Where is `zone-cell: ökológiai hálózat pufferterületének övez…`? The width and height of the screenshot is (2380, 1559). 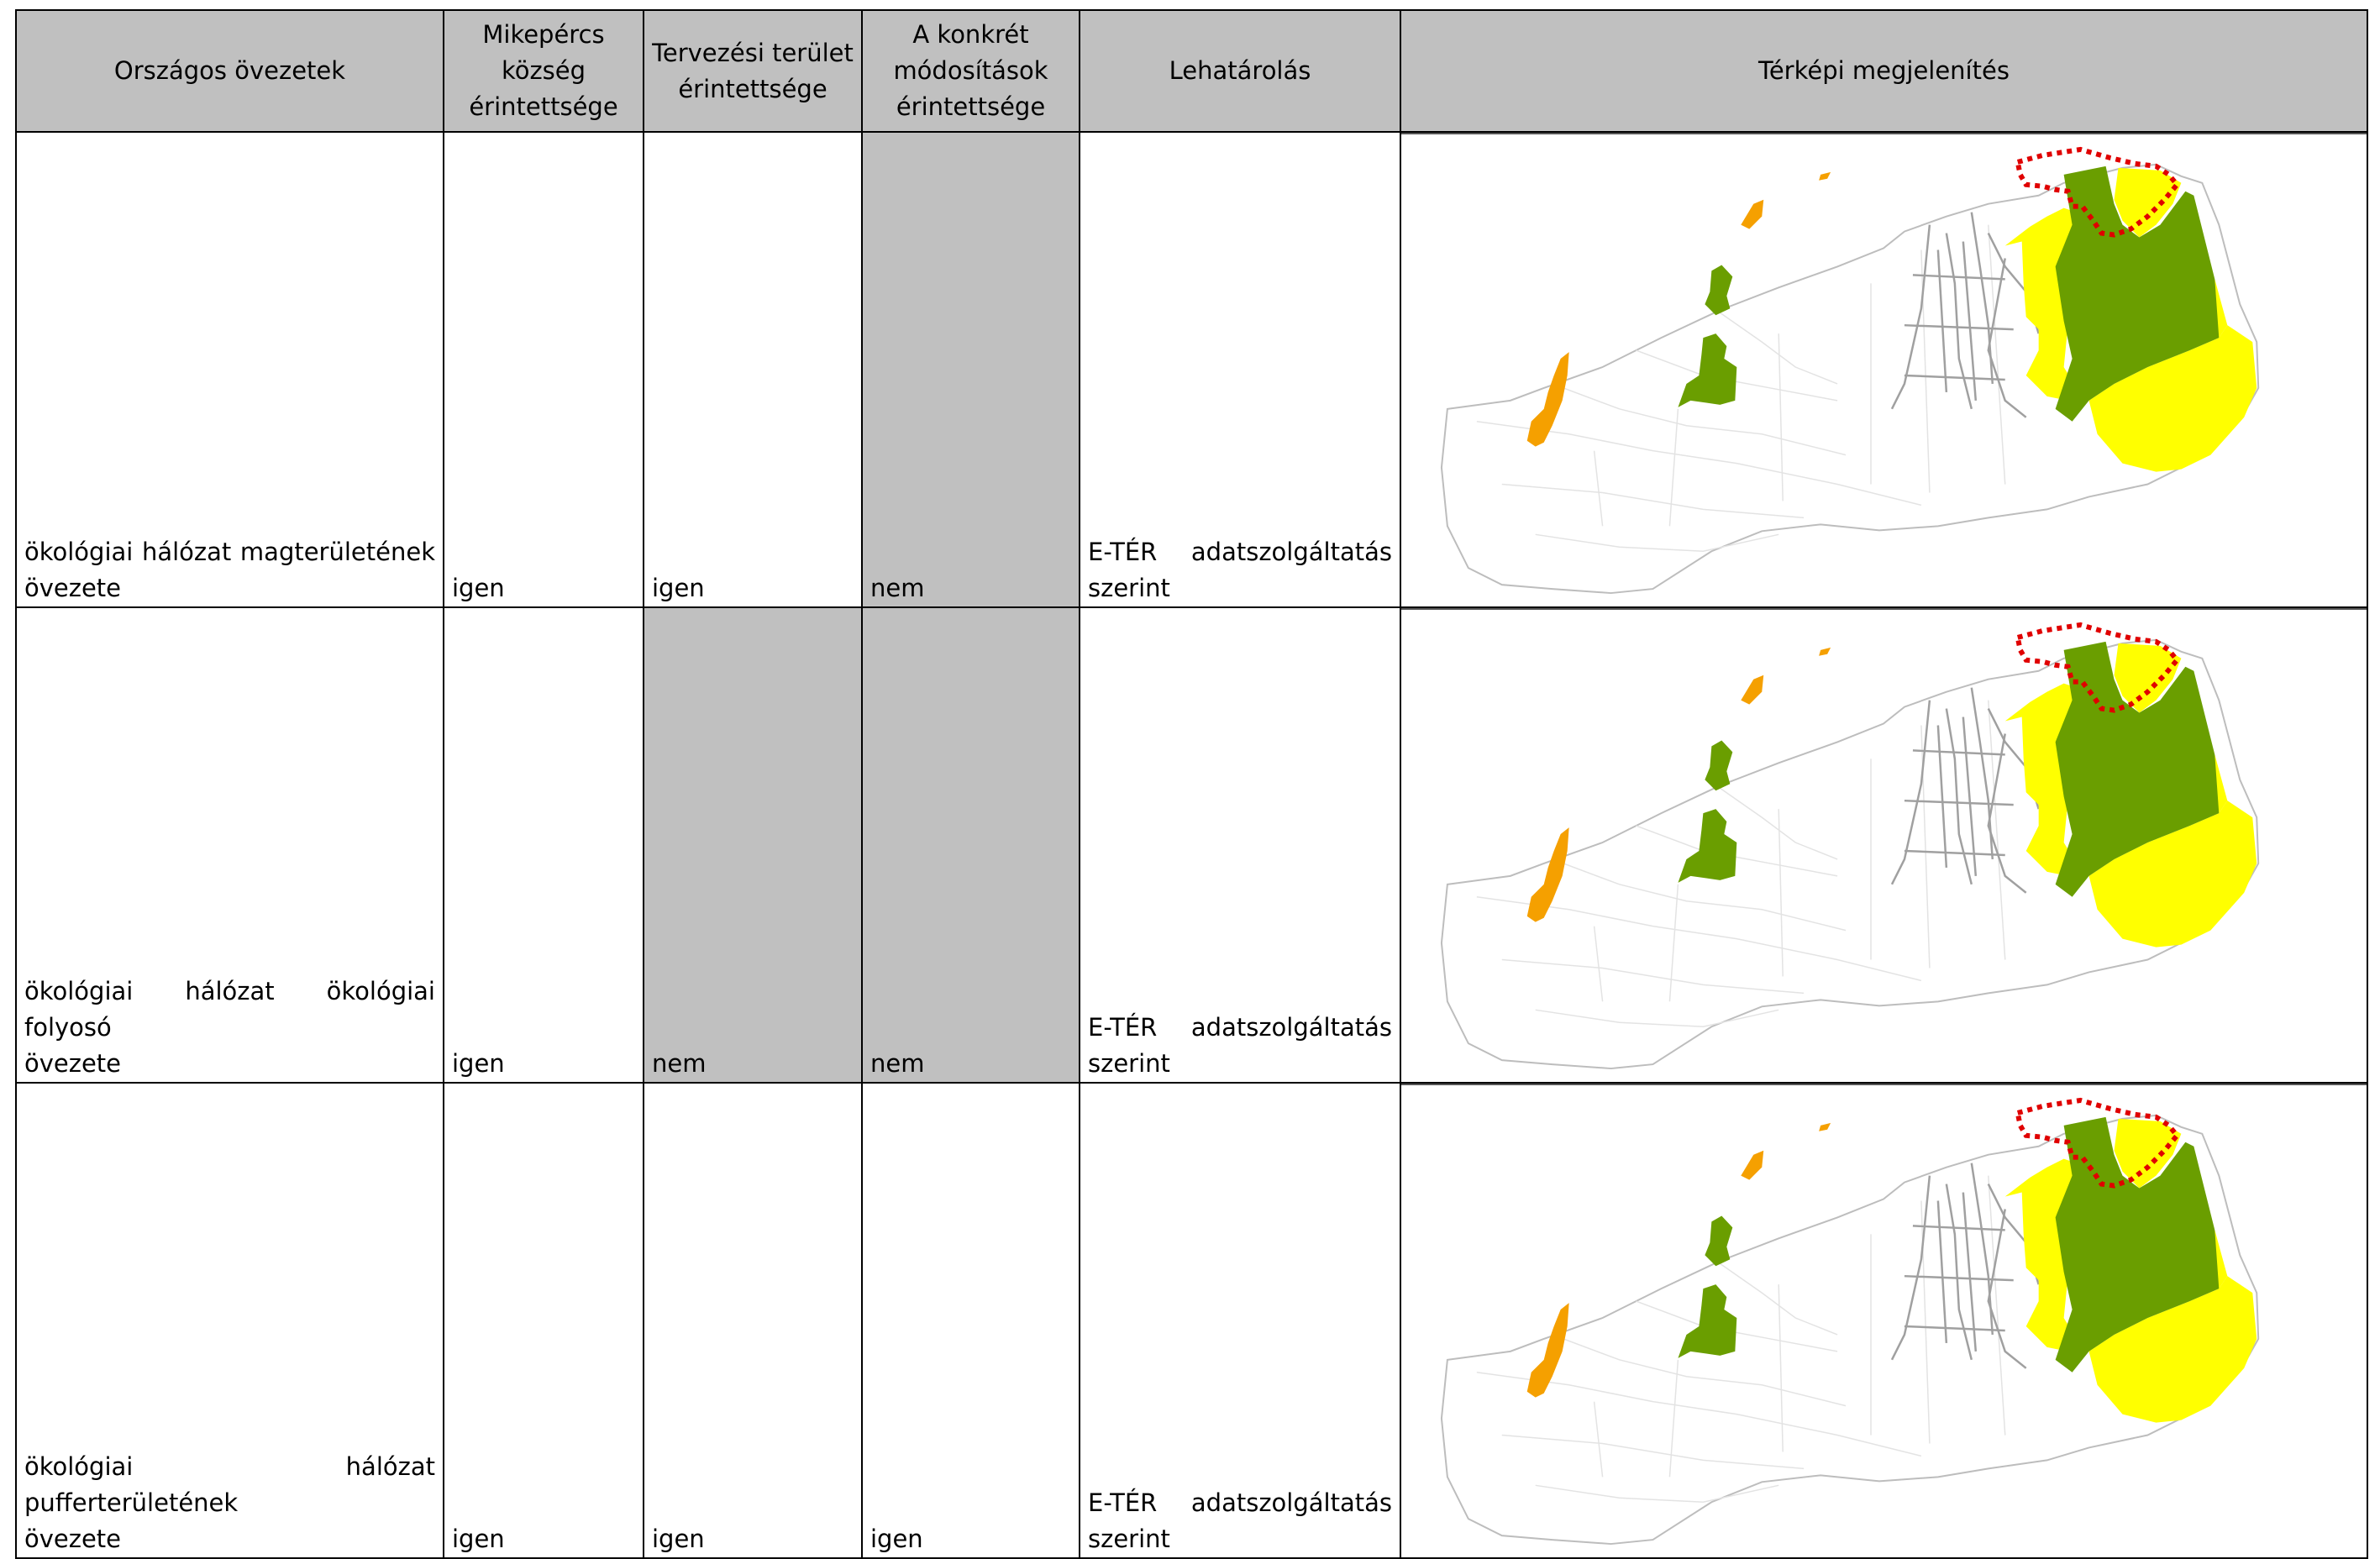 zone-cell: ökológiai hálózat pufferterületének övez… is located at coordinates (229, 1320).